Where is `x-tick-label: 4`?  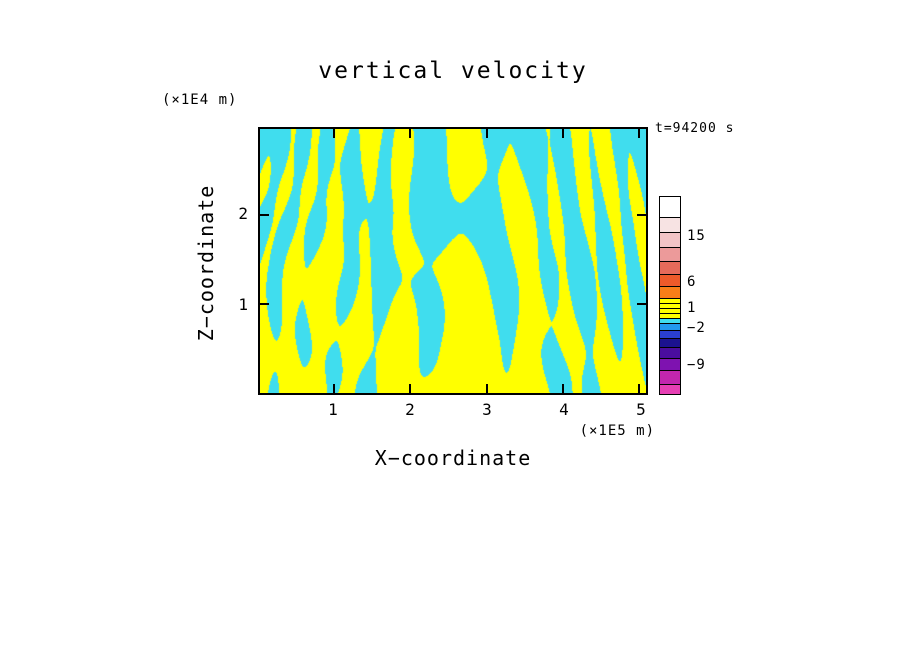 x-tick-label: 4 is located at coordinates (564, 409).